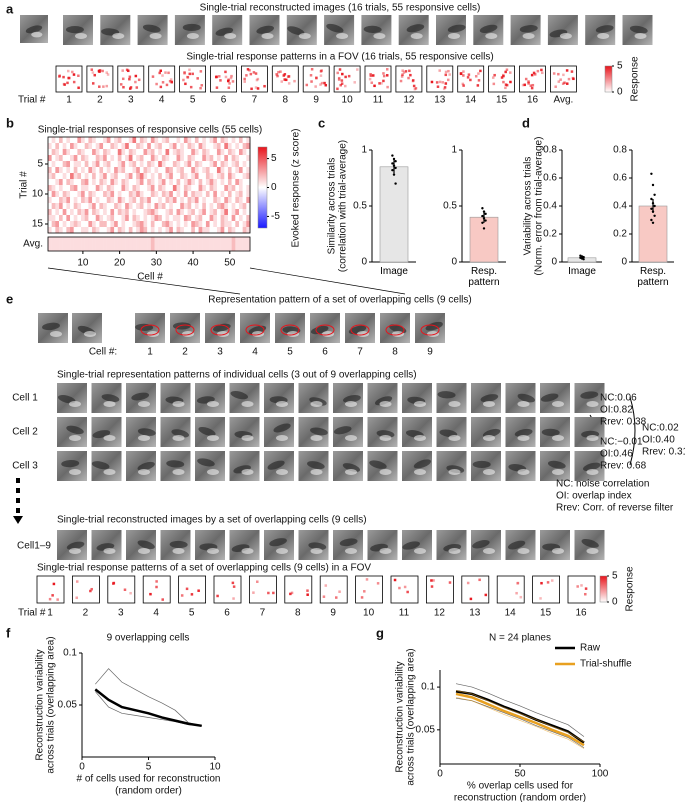  I want to click on x-tick-label: 30, so click(157, 263).